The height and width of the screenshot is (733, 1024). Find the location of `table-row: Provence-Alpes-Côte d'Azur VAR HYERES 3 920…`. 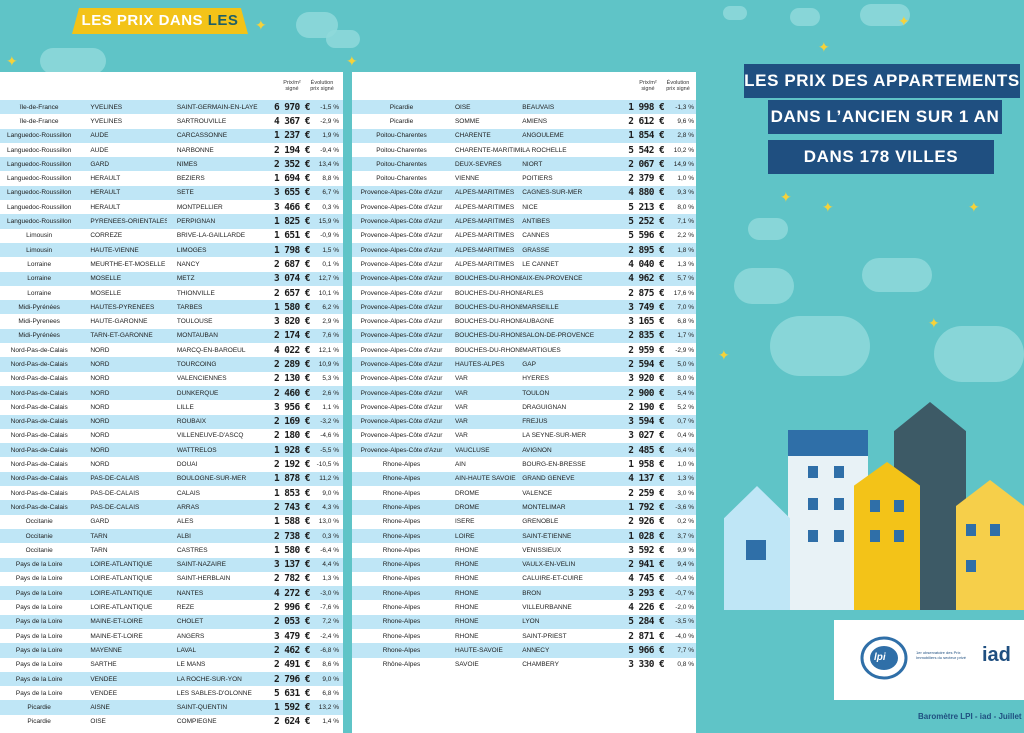

table-row: Provence-Alpes-Côte d'Azur VAR HYERES 3 920… is located at coordinates (524, 379).